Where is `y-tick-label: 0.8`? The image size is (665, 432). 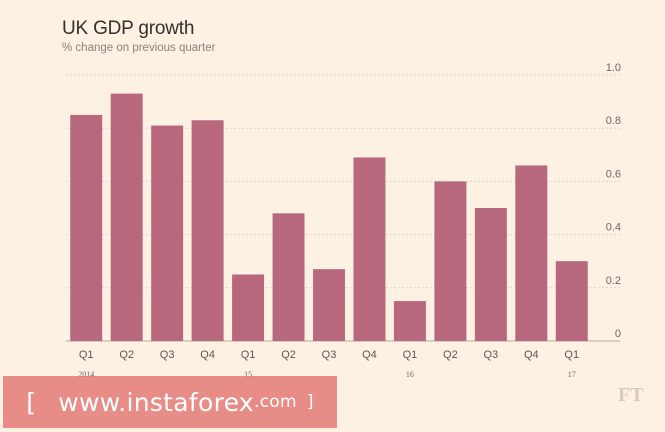 y-tick-label: 0.8 is located at coordinates (613, 121).